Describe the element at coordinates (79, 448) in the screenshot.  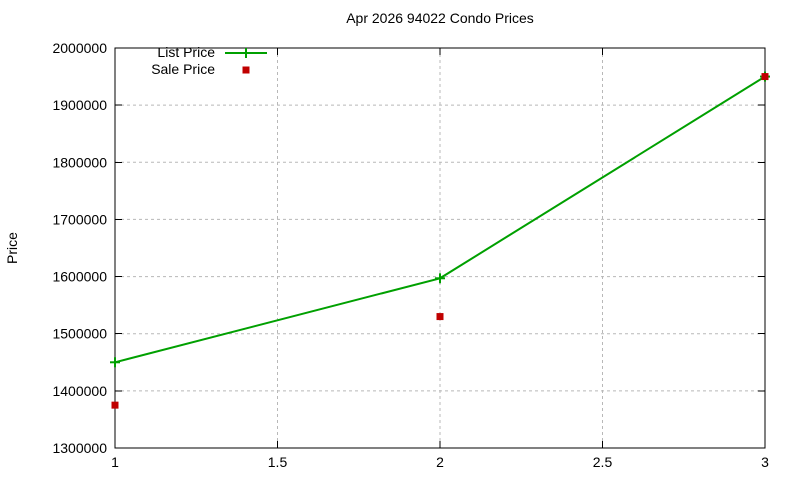
I see `svg-text: 1300000` at that location.